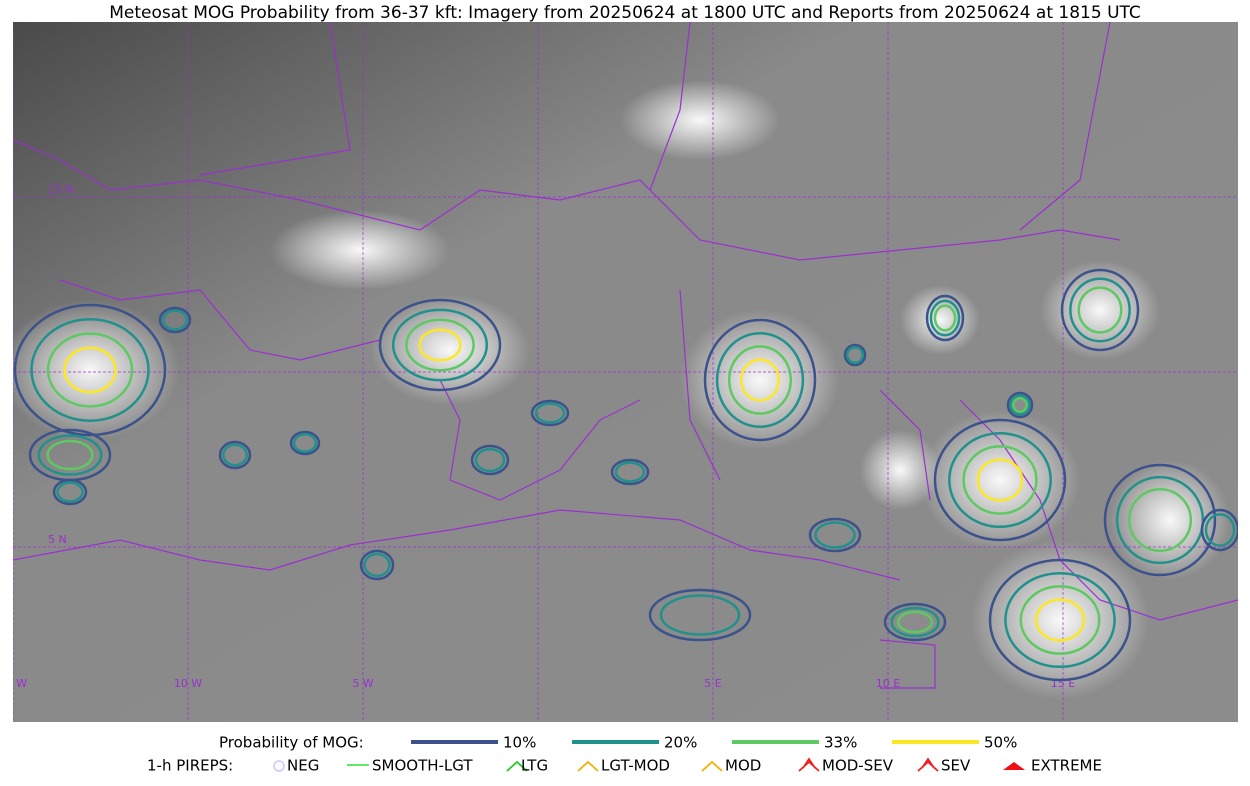 This screenshot has height=786, width=1250. I want to click on legend-title: Probability of MOG:, so click(291, 743).